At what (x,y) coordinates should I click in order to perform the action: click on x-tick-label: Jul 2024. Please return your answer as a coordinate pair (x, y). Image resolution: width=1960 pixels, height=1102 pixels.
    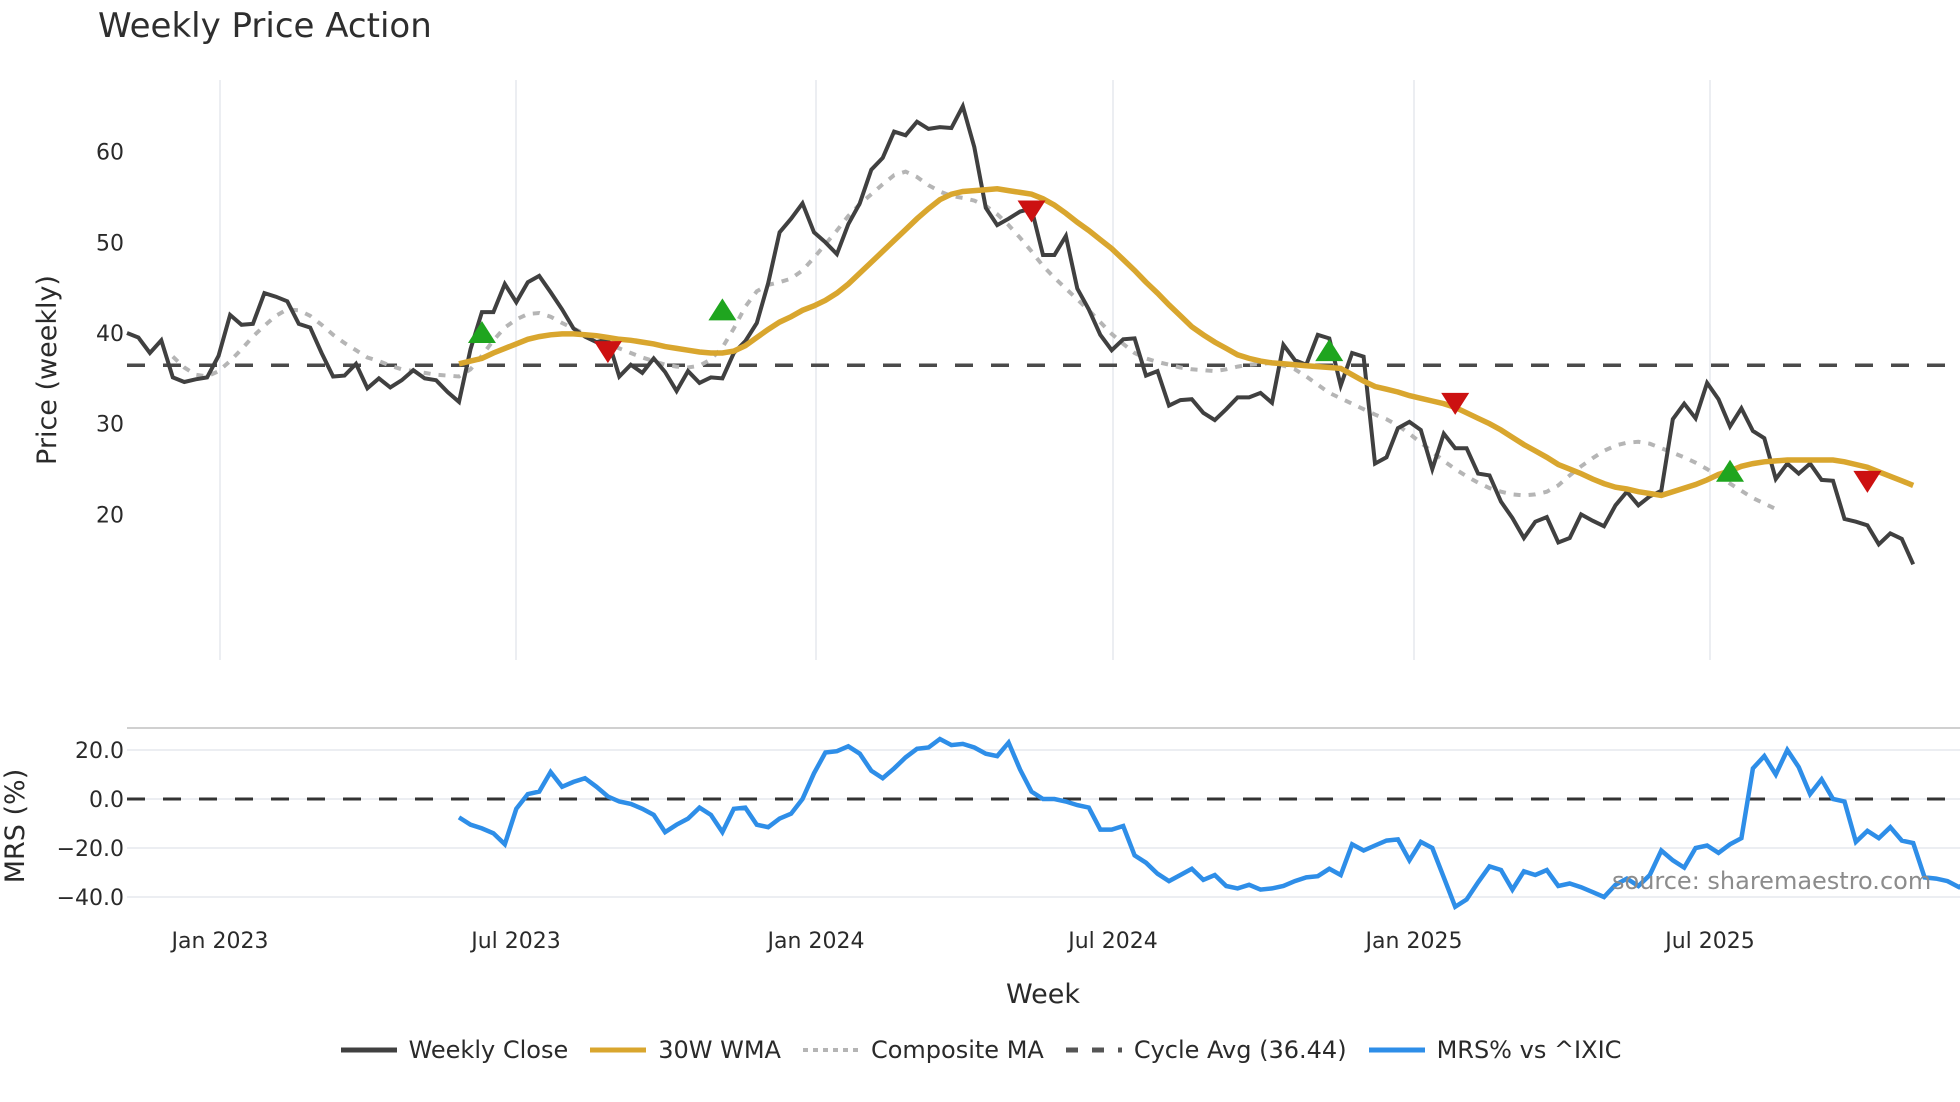
    Looking at the image, I should click on (1112, 941).